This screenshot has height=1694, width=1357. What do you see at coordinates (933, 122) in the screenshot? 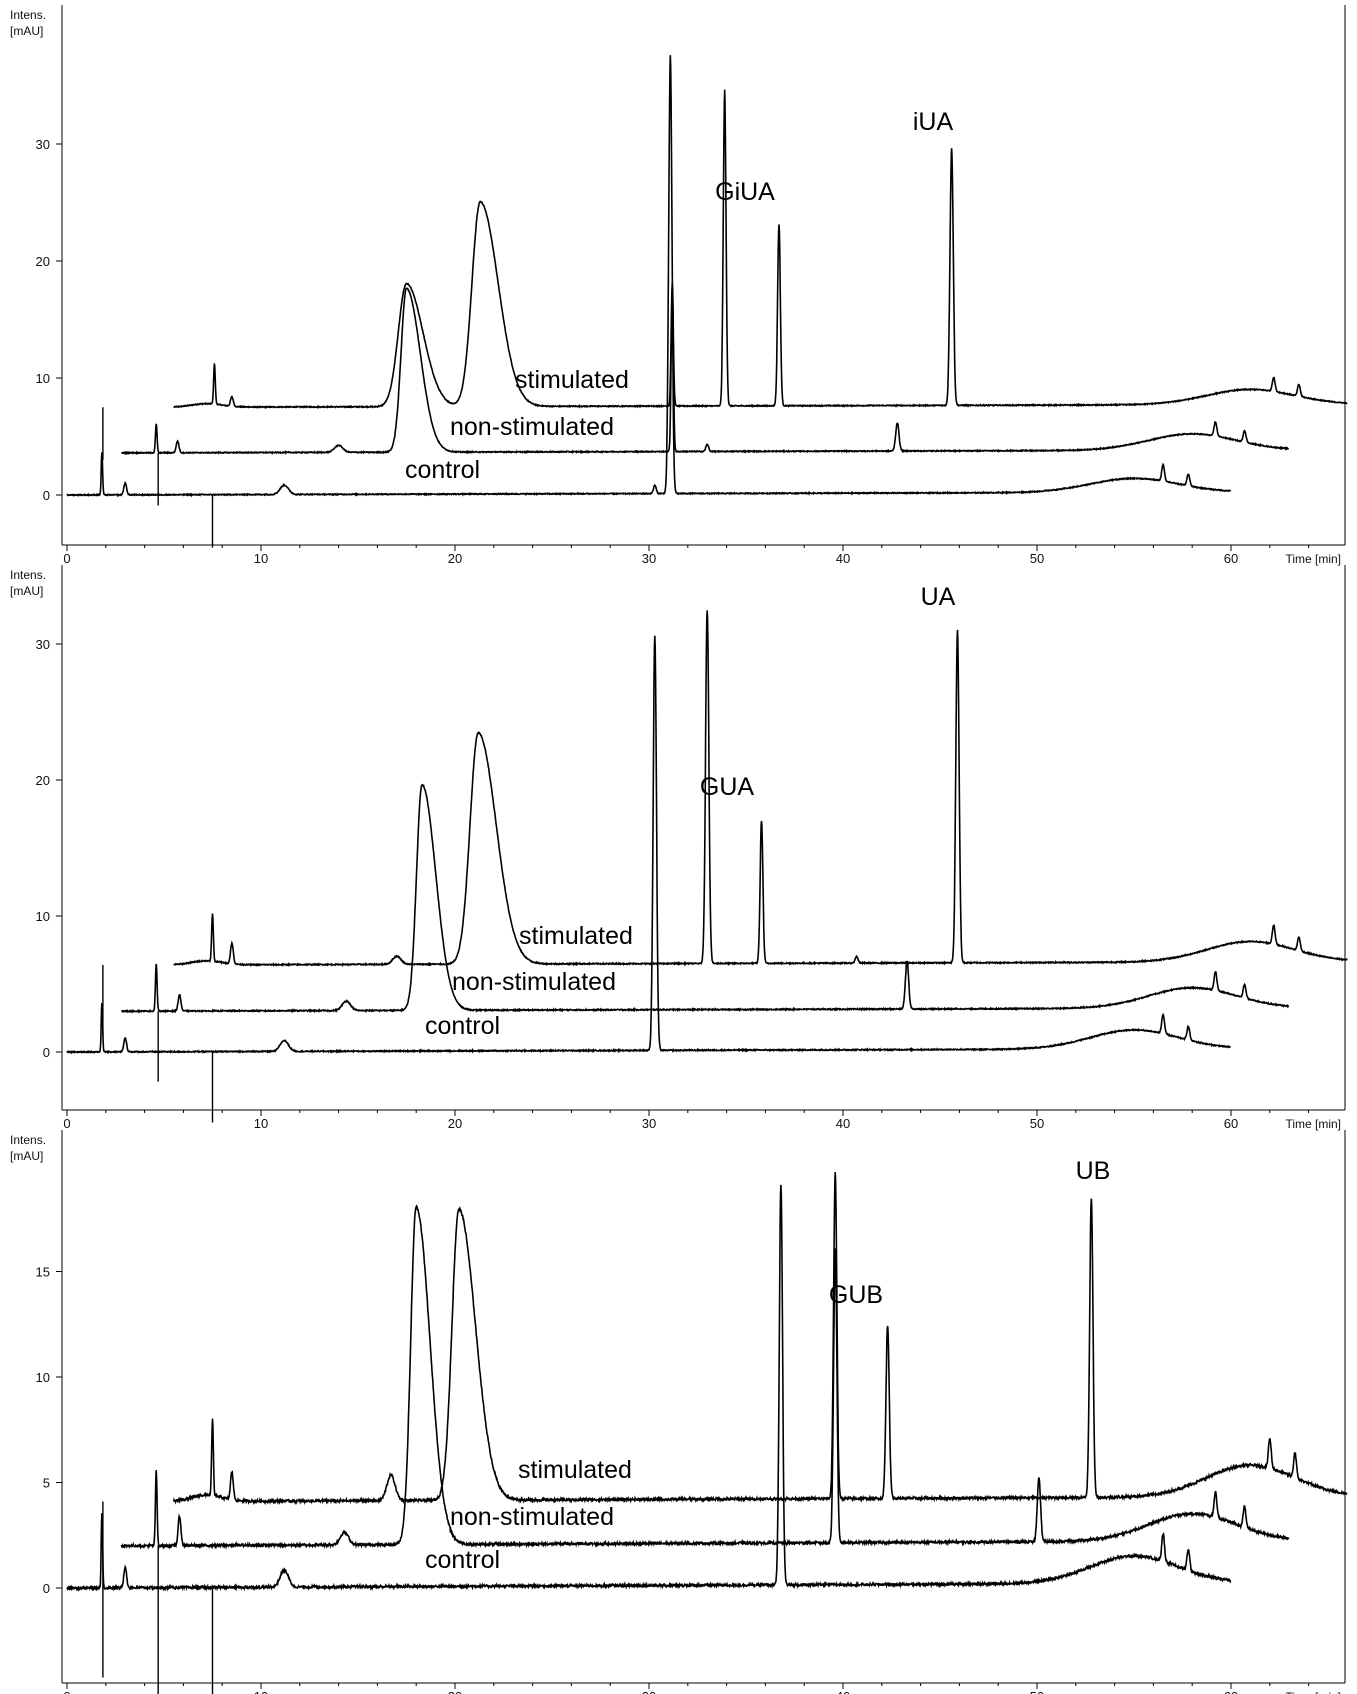
I see `peak-annotation: iUA` at bounding box center [933, 122].